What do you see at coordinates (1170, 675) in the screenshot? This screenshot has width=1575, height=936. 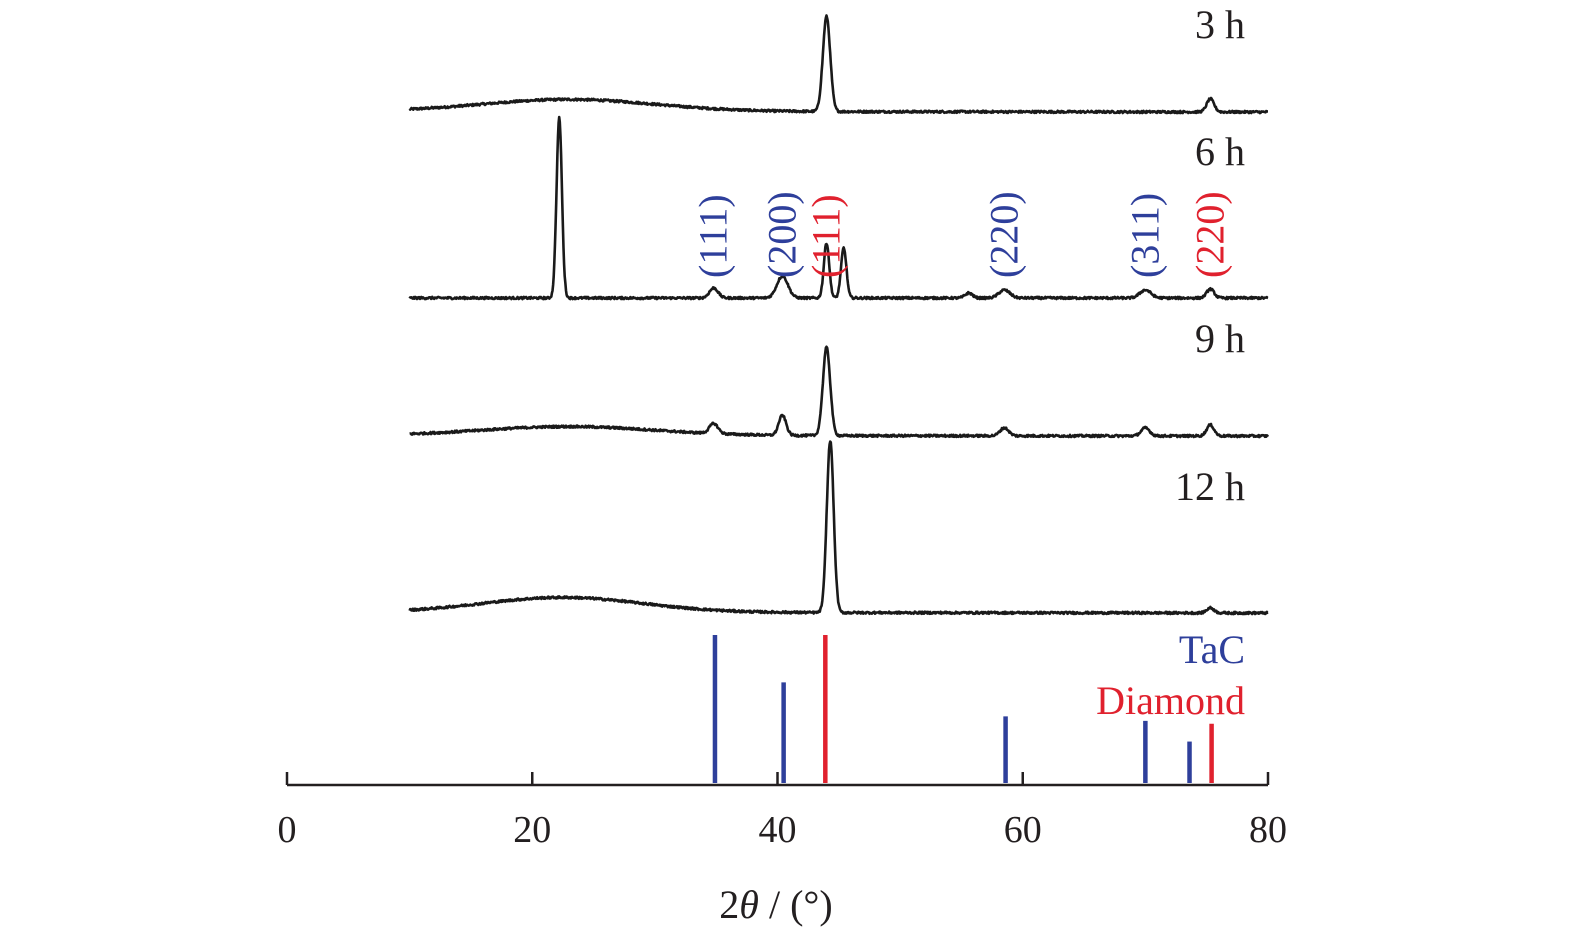 I see `legend: TaC Diamond` at bounding box center [1170, 675].